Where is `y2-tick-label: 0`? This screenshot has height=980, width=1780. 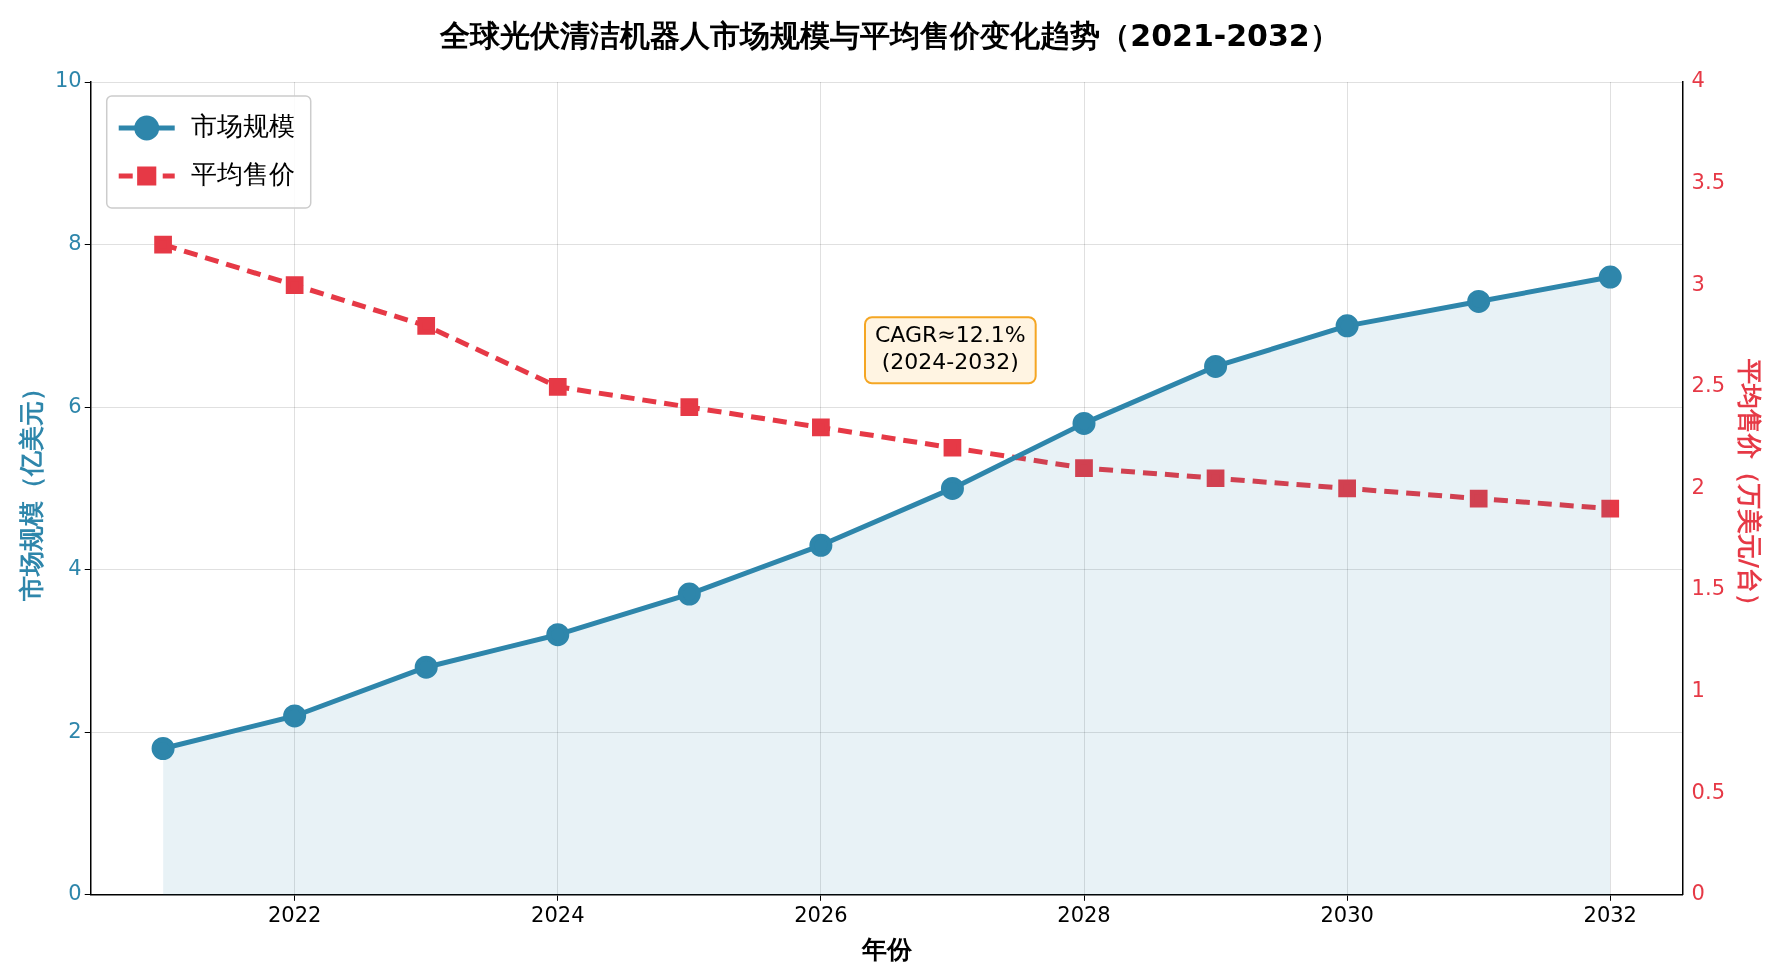
y2-tick-label: 0 is located at coordinates (1698, 893).